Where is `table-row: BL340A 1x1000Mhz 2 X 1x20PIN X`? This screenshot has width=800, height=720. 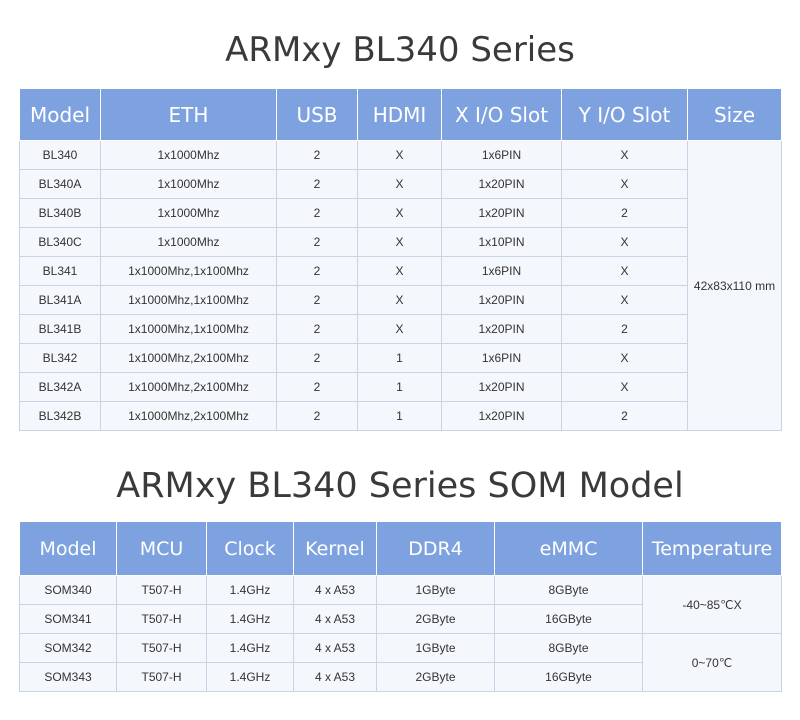
table-row: BL340A 1x1000Mhz 2 X 1x20PIN X is located at coordinates (400, 184).